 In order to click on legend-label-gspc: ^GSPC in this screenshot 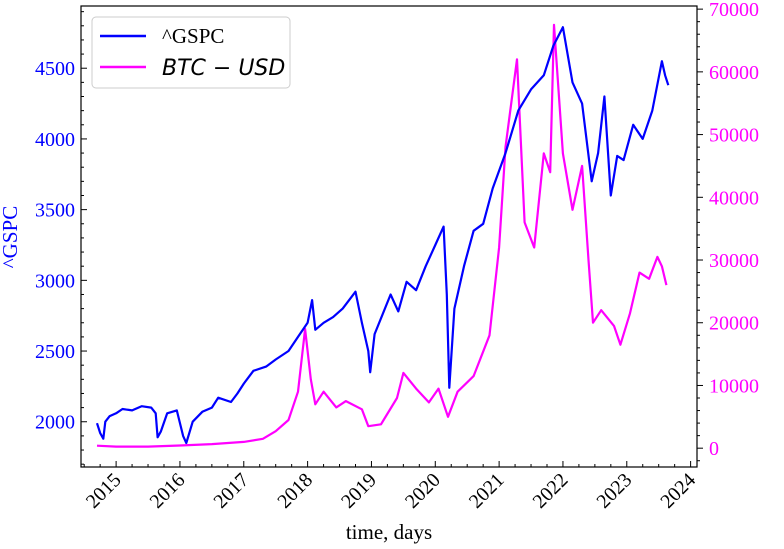, I will do `click(193, 36)`.